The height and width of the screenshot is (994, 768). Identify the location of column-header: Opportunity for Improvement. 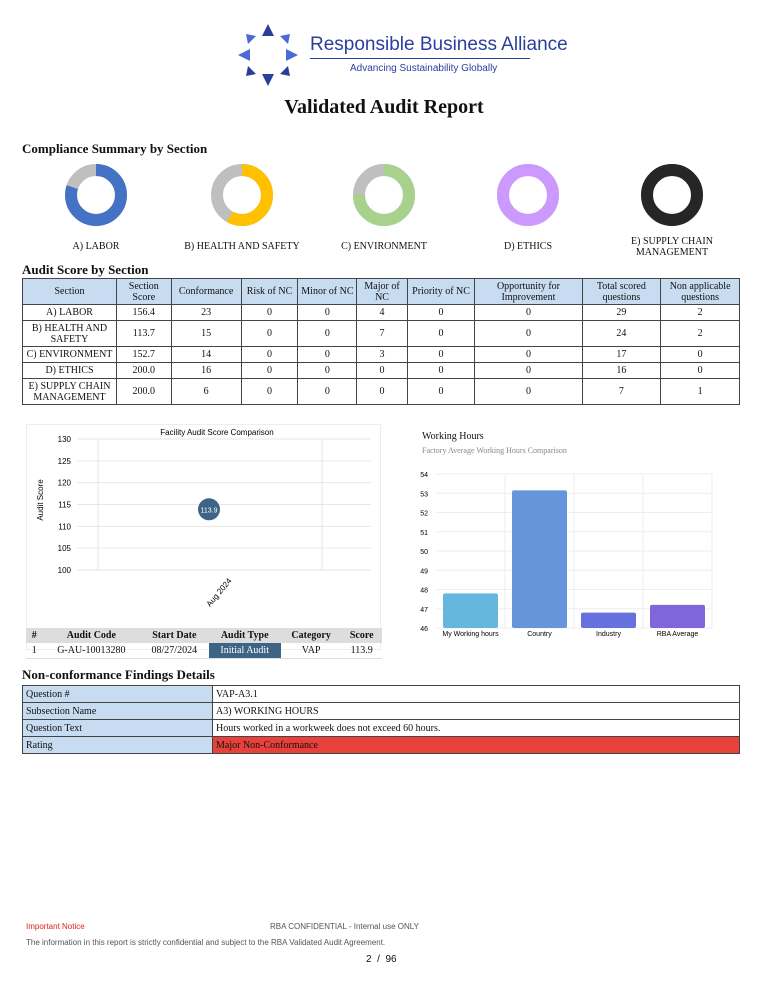
(528, 291).